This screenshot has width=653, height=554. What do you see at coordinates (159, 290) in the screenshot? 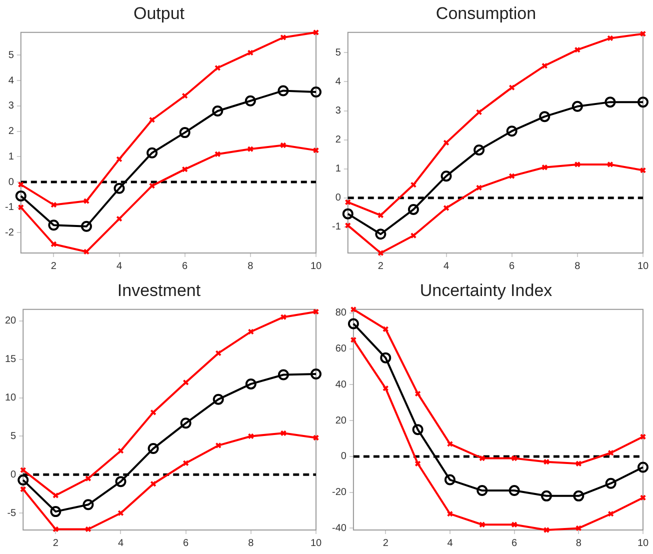
I see `chart-title: Investment` at bounding box center [159, 290].